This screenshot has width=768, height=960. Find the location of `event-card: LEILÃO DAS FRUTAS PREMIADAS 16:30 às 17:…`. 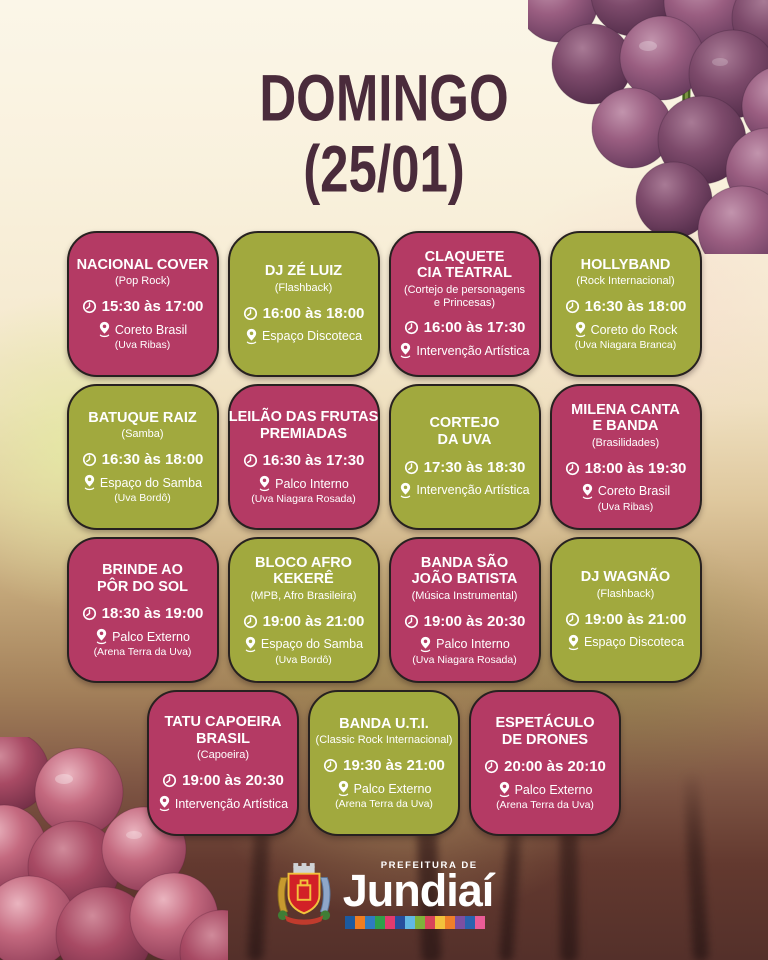

event-card: LEILÃO DAS FRUTAS PREMIADAS 16:30 às 17:… is located at coordinates (303, 457).